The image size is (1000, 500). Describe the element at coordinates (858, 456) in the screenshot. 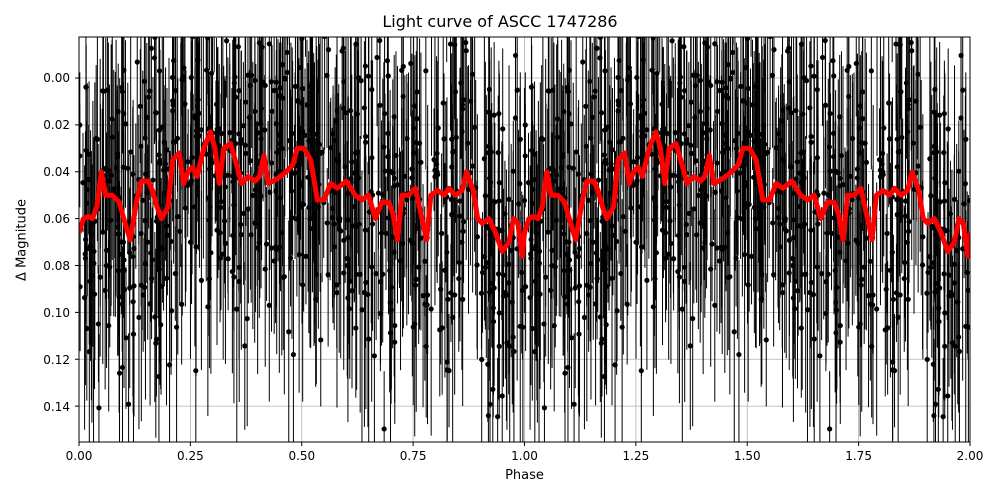

I see `x-tick-label: 1.75` at that location.